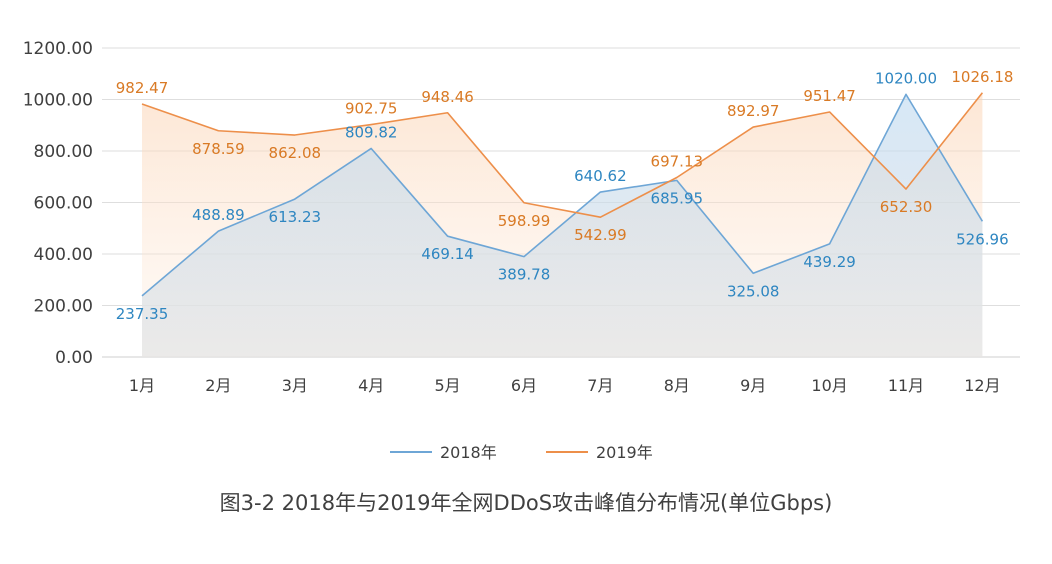 The height and width of the screenshot is (564, 1052). What do you see at coordinates (677, 198) in the screenshot?
I see `data-label-2018: 685.95` at bounding box center [677, 198].